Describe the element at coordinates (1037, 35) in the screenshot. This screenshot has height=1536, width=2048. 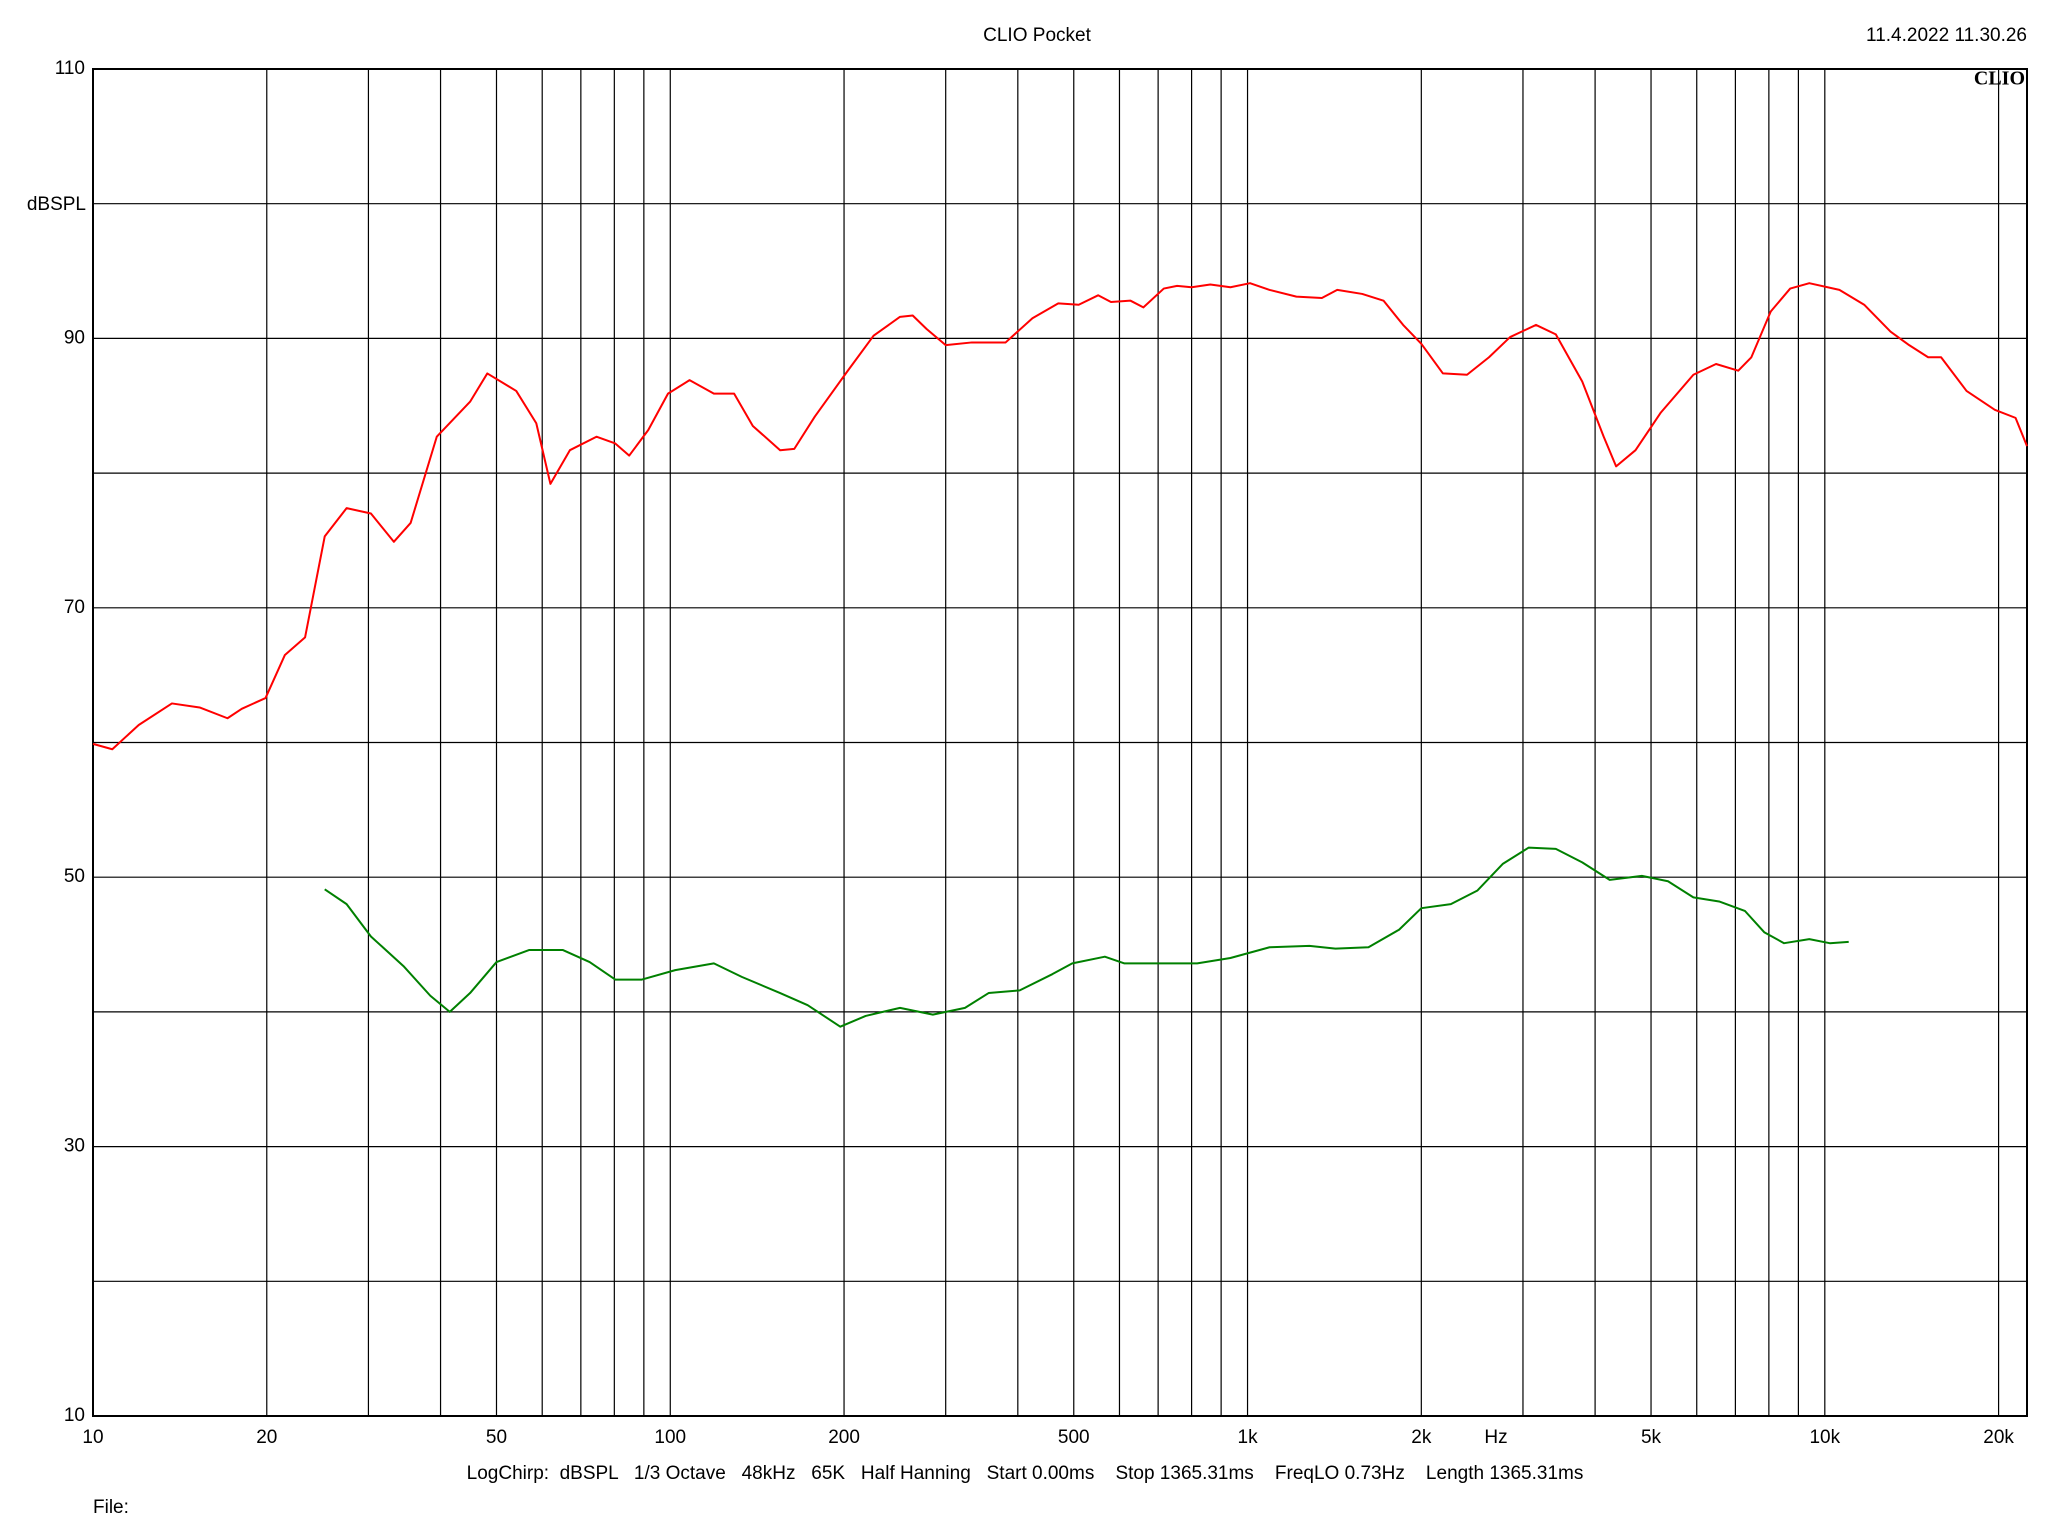
I see `chart-title: CLIO Pocket` at that location.